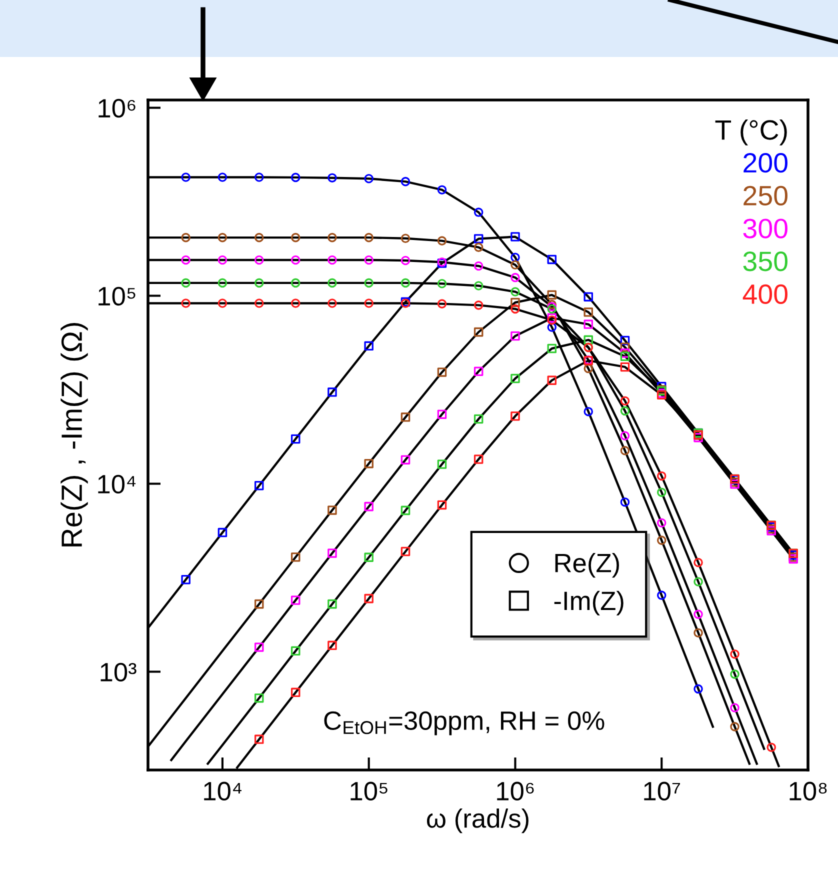  I want to click on x-tick-label: 10⁷, so click(662, 791).